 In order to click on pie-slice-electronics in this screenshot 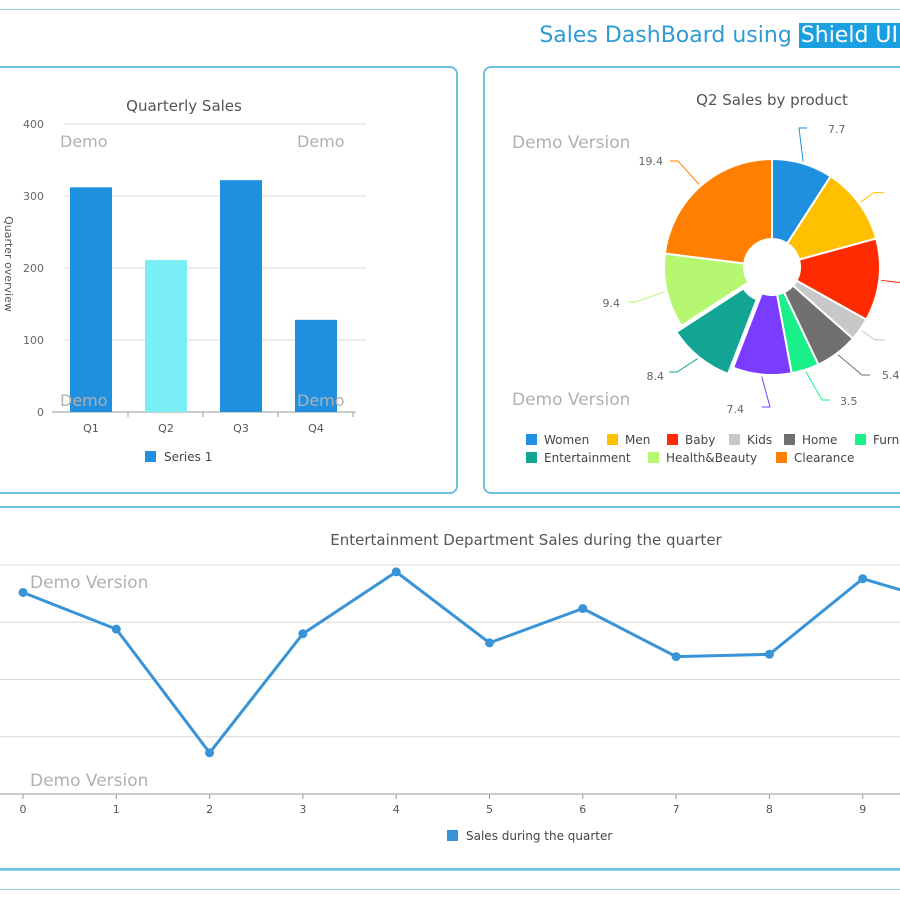, I will do `click(762, 333)`.